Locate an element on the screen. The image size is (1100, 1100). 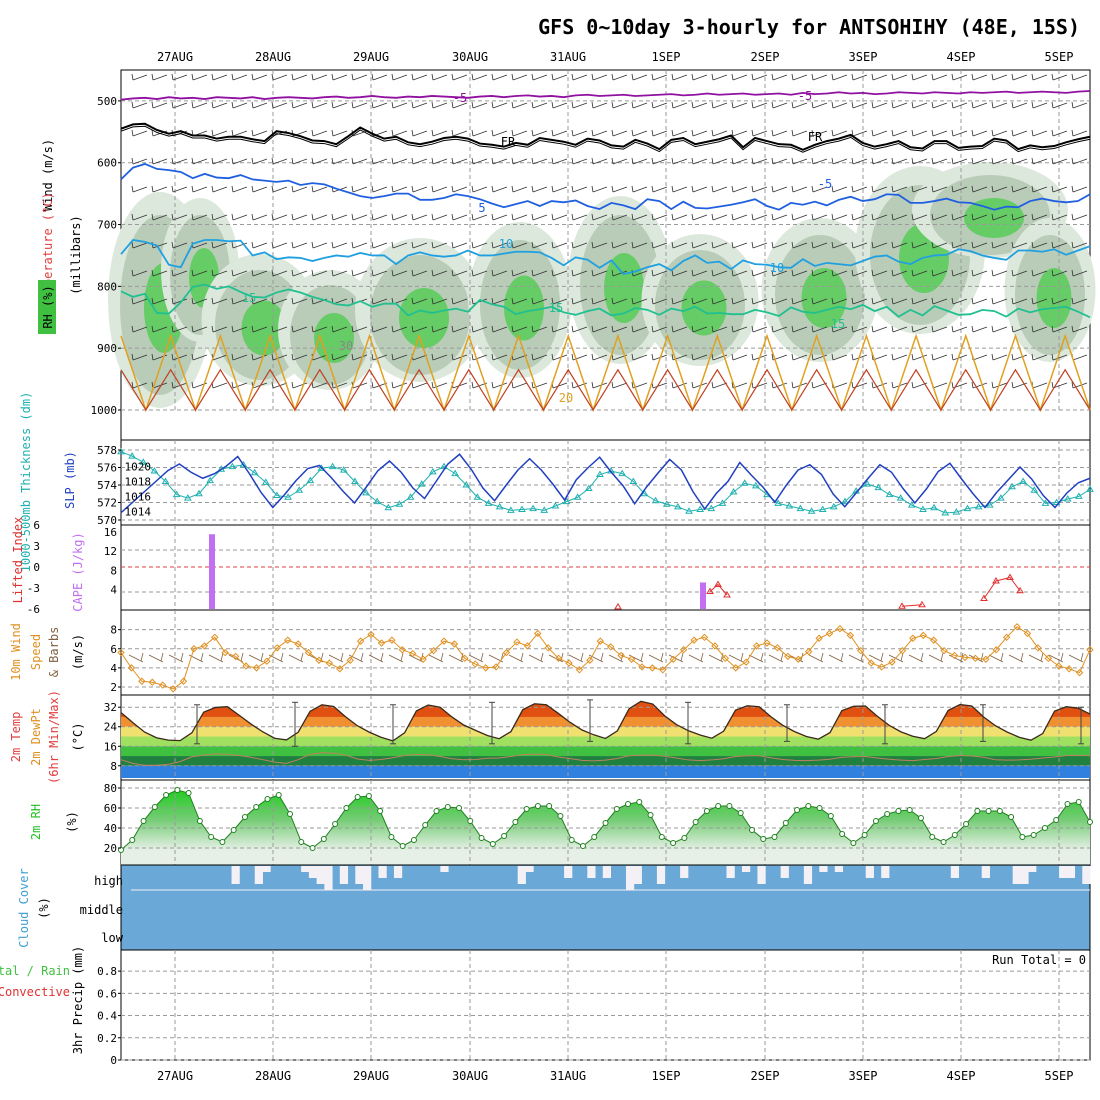
axis-tick-label: 80 is located at coordinates (110, 788).